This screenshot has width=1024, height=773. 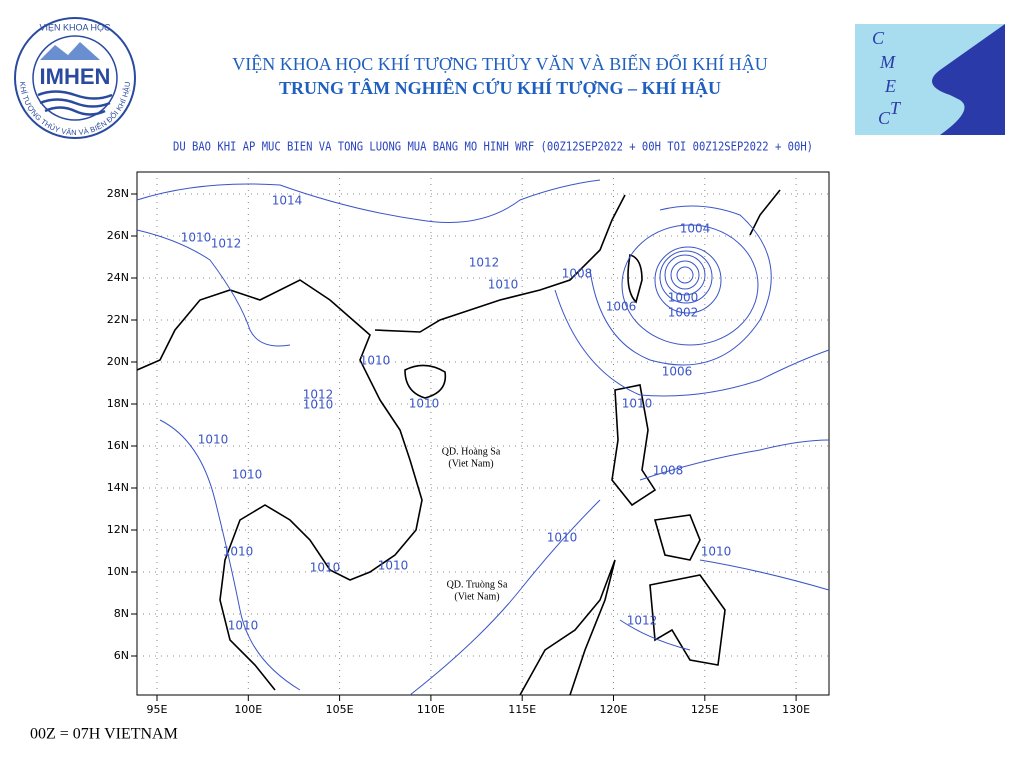 What do you see at coordinates (287, 201) in the screenshot?
I see `contour-label: 1014` at bounding box center [287, 201].